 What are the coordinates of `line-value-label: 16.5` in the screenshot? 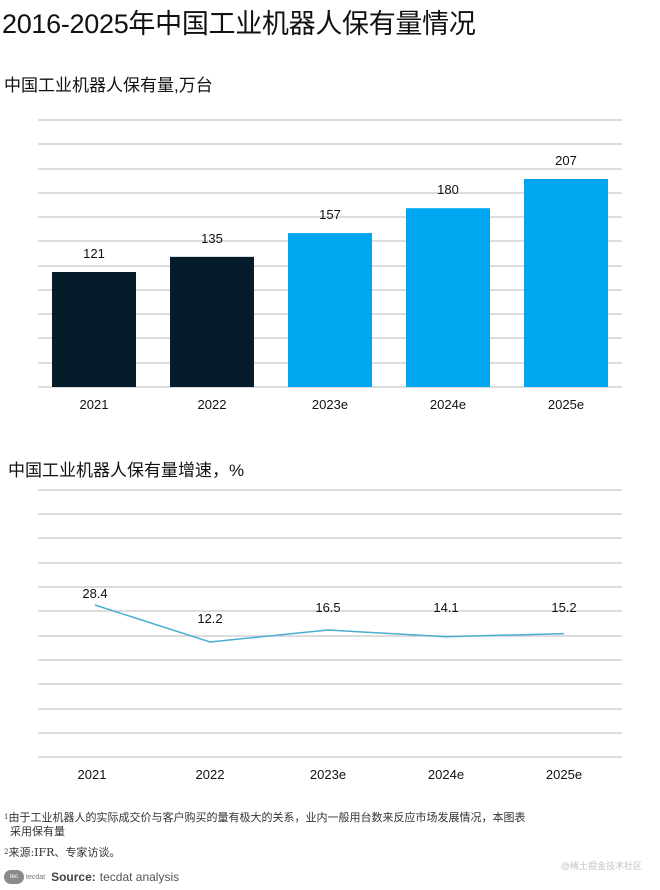 It's located at (327, 607).